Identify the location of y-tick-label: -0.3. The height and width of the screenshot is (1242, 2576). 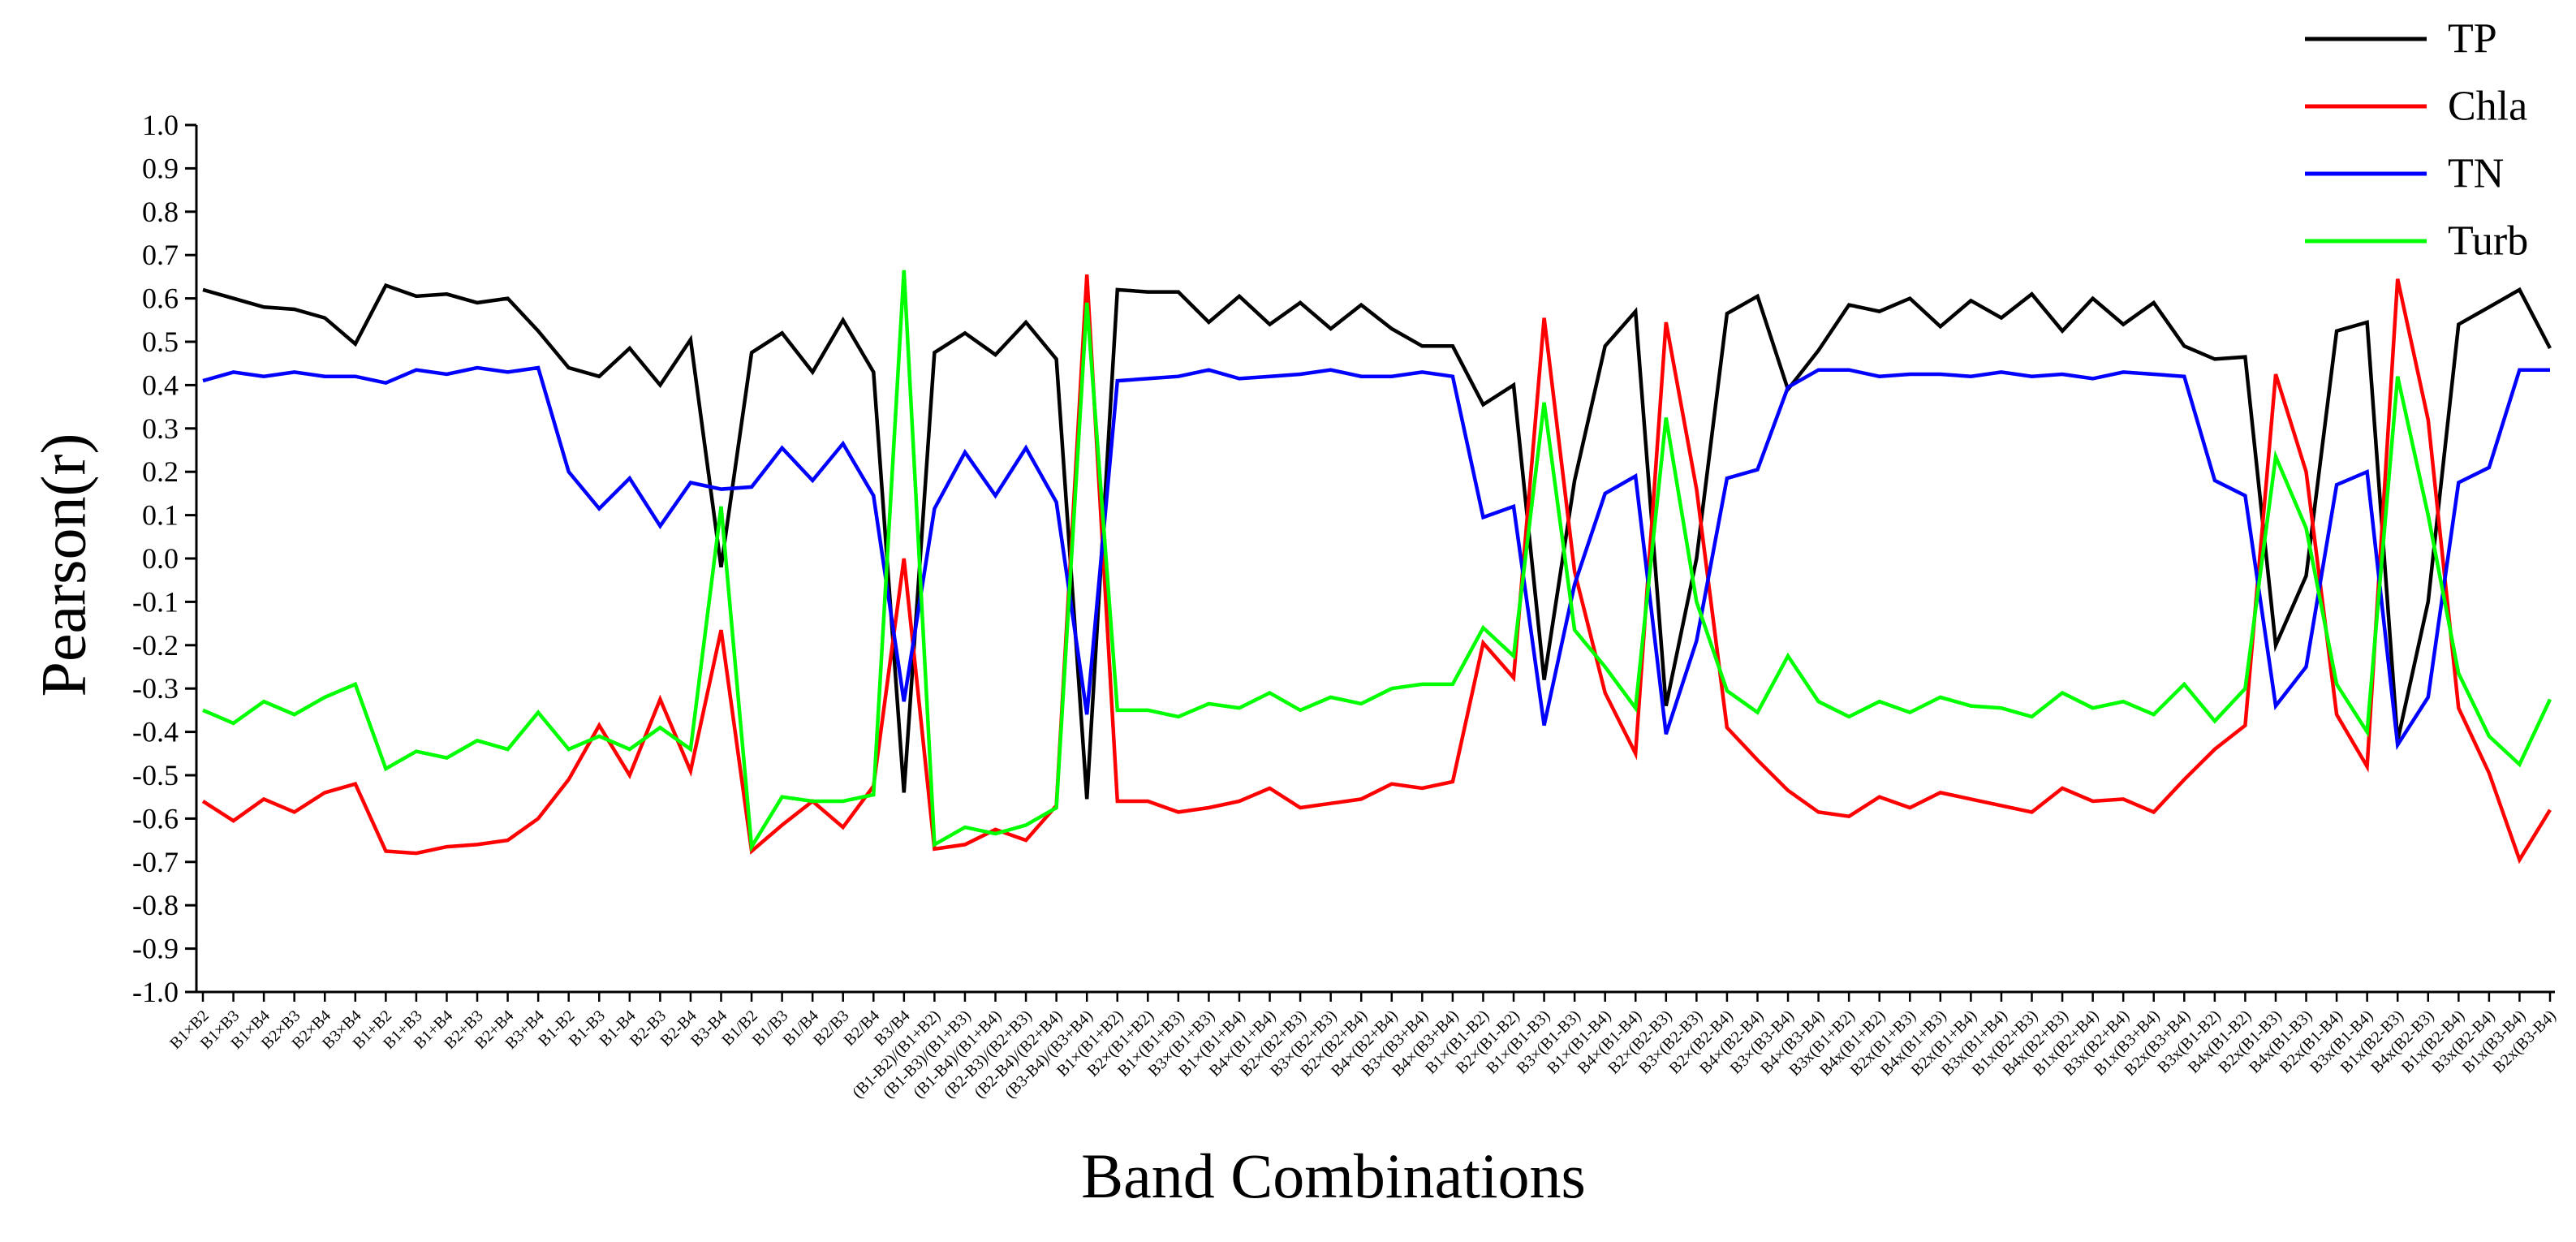
(156, 688).